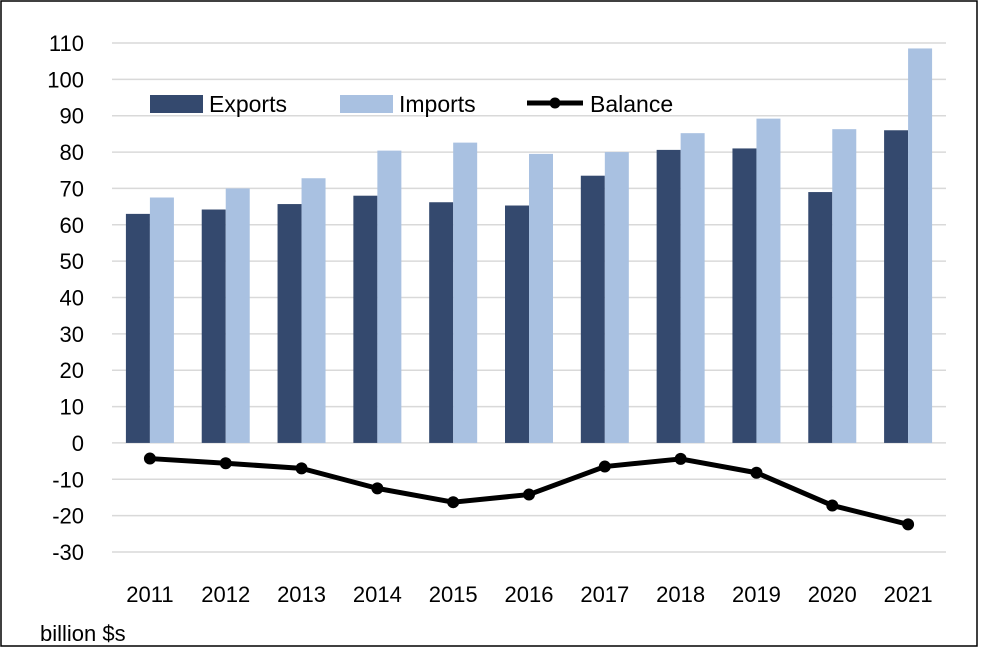 Image resolution: width=992 pixels, height=657 pixels. Describe the element at coordinates (72, 152) in the screenshot. I see `y-tick-label: 80` at that location.